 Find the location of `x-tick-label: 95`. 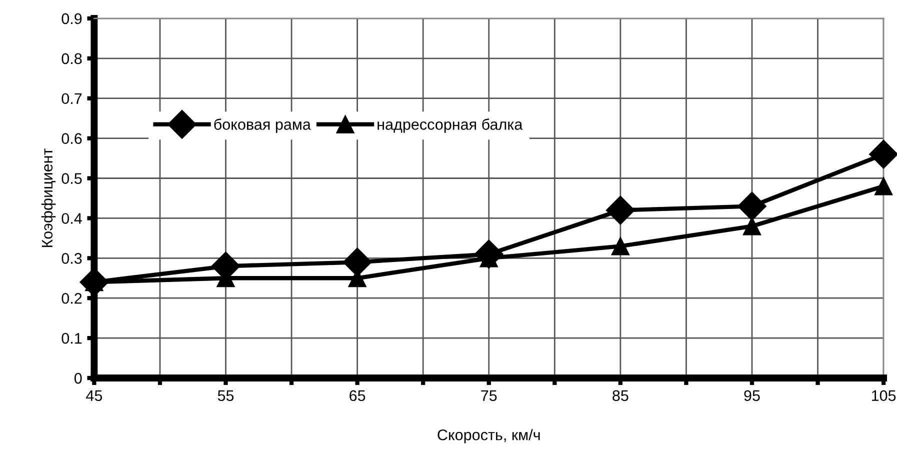

x-tick-label: 95 is located at coordinates (752, 396).